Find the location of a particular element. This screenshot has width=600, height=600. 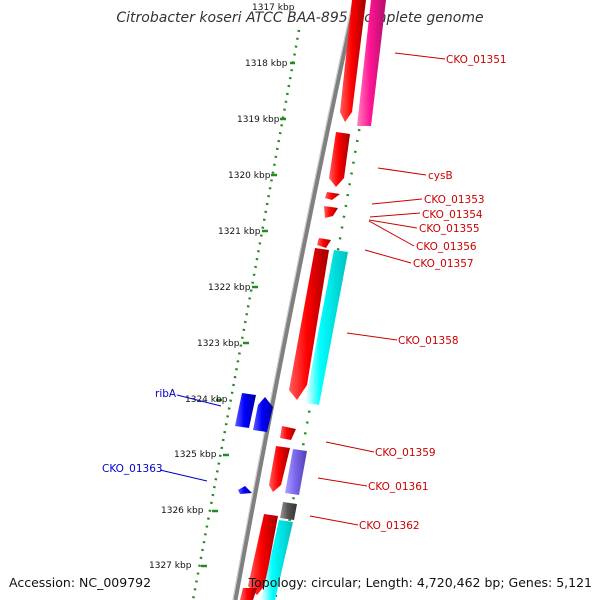

gene-label-CKO_01358: CKO_01358 is located at coordinates (428, 341).